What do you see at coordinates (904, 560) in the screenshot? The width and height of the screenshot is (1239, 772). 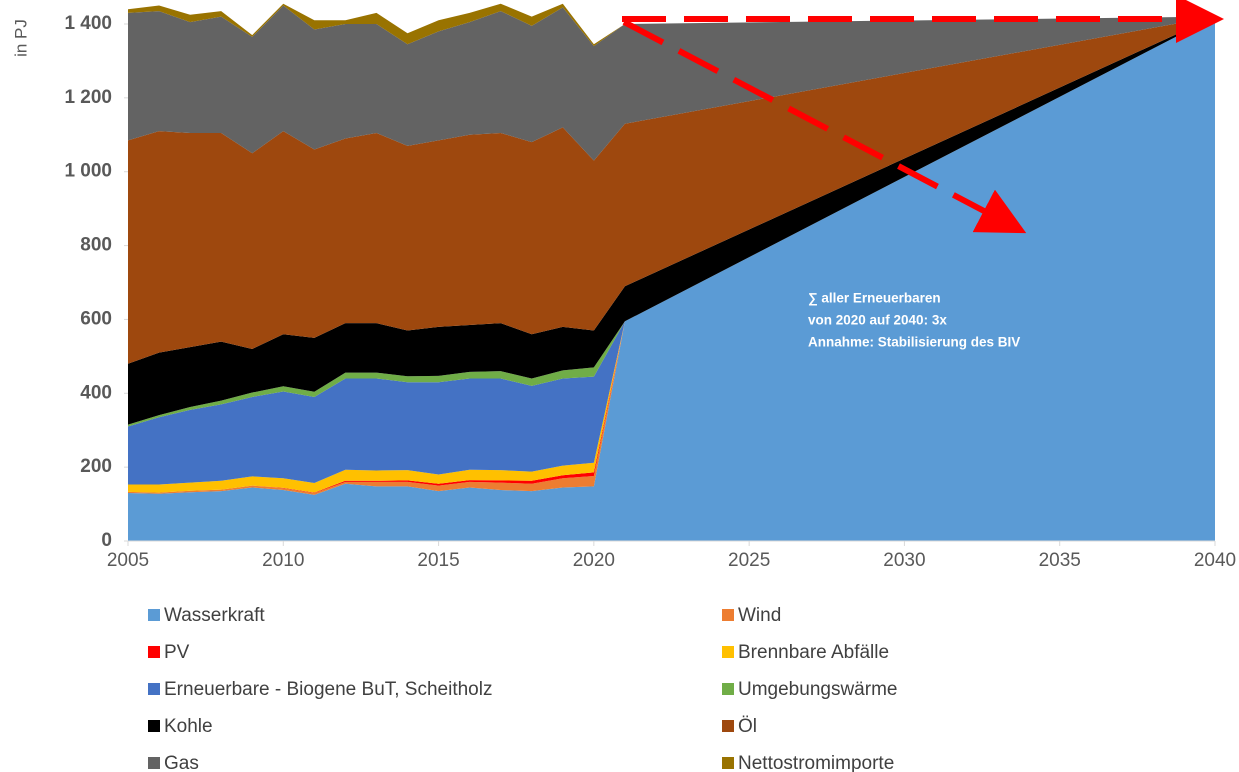 I see `x-tick-label: 2030` at bounding box center [904, 560].